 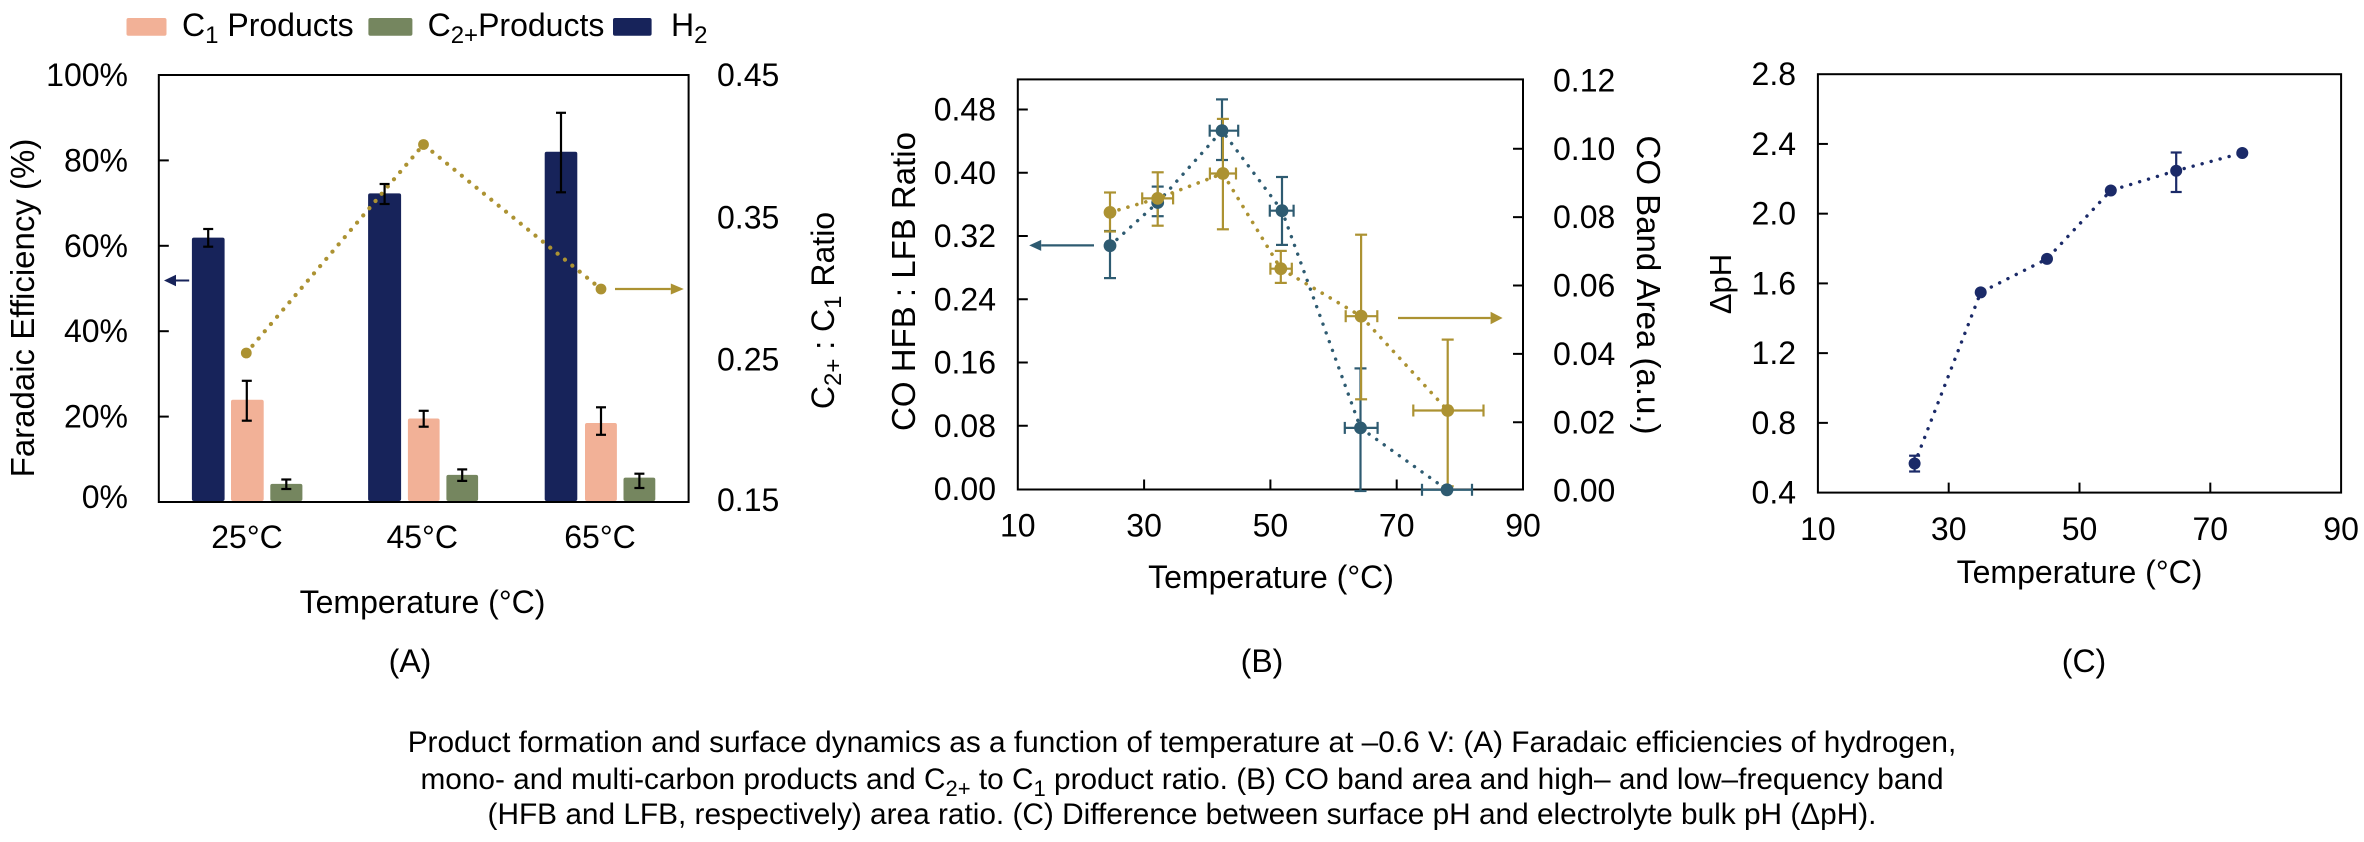 What do you see at coordinates (1774, 74) in the screenshot?
I see `svg-text: 2.8` at bounding box center [1774, 74].